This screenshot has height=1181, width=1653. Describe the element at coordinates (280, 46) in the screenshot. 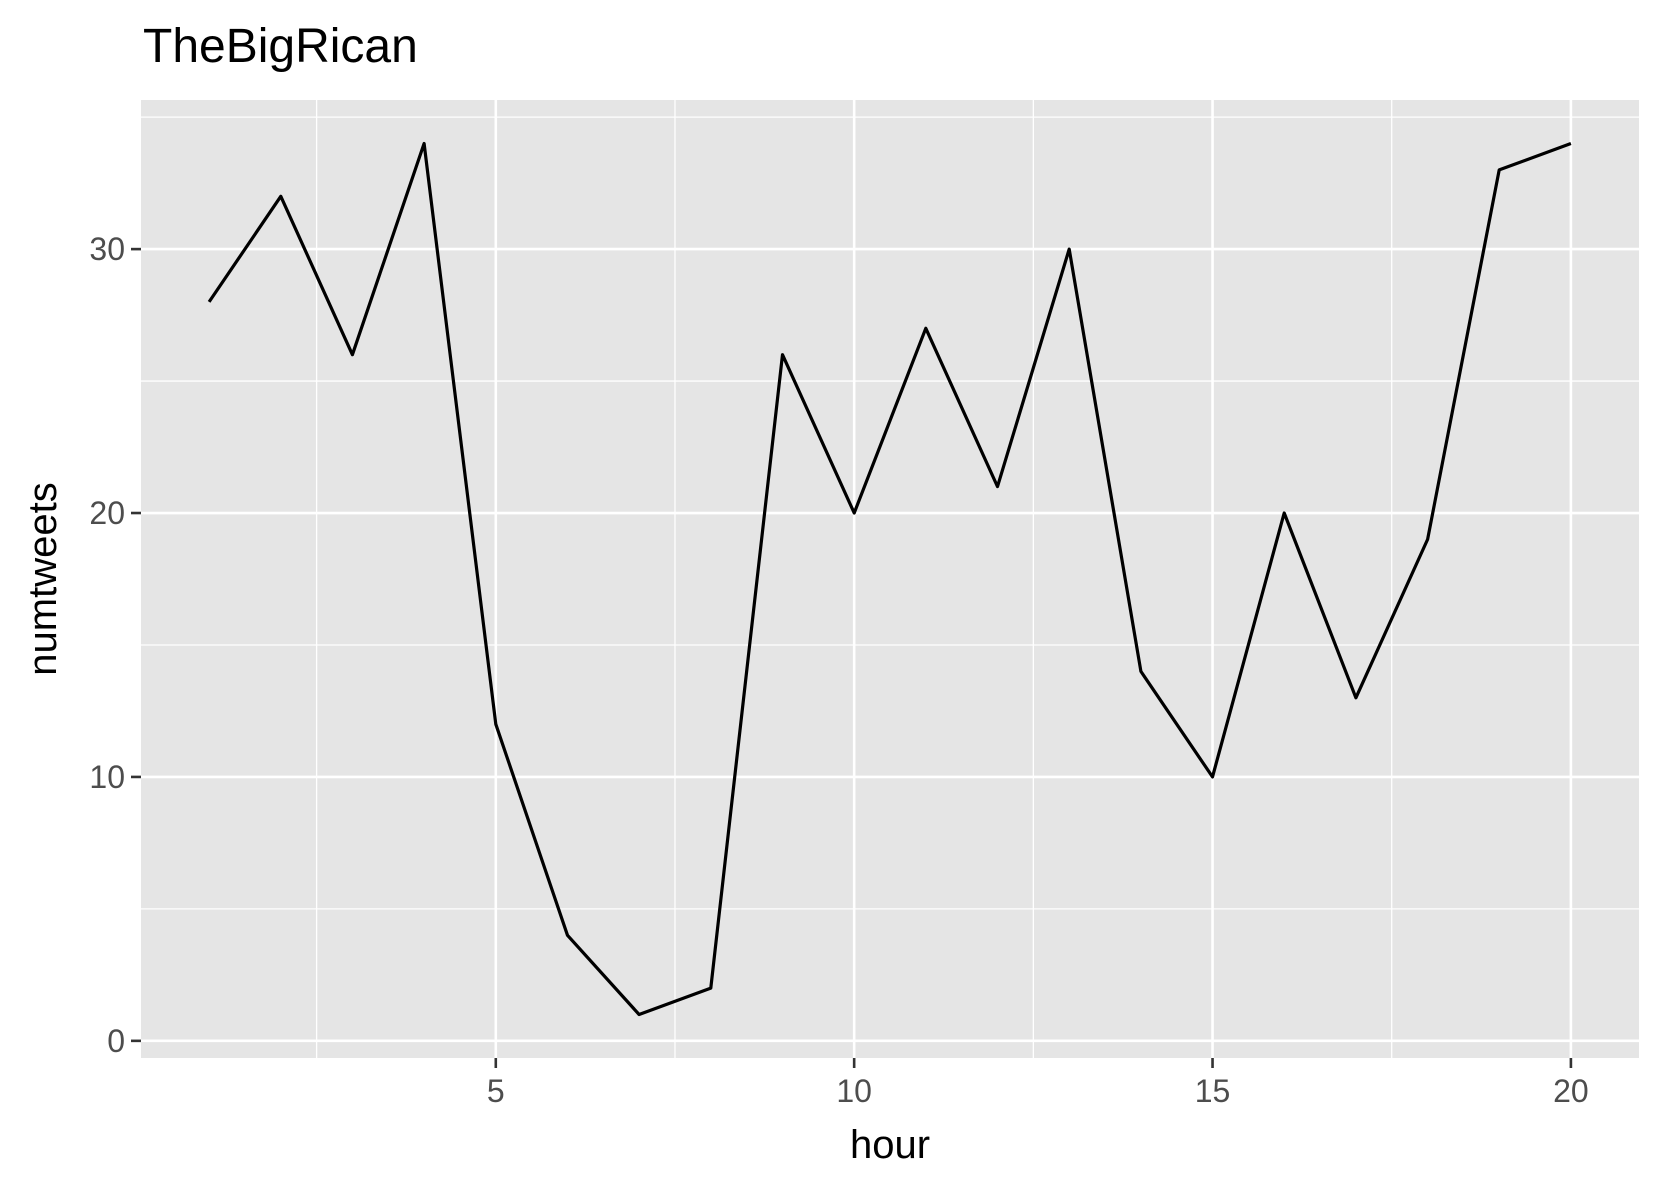

I see `chart-title: TheBigRican` at that location.